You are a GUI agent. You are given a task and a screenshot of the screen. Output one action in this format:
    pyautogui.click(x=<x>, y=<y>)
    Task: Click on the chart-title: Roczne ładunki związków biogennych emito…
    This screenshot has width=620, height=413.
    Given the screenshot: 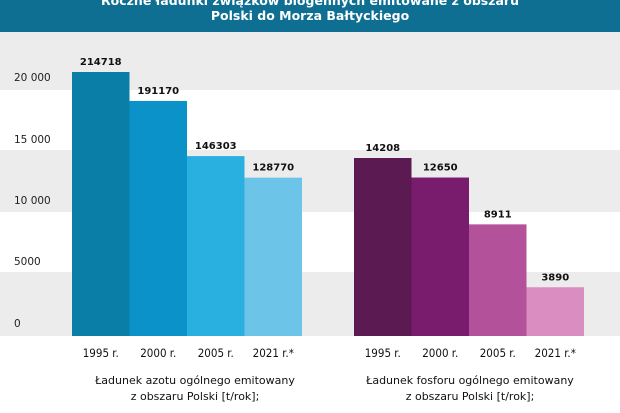 What is the action you would take?
    pyautogui.click(x=310, y=16)
    